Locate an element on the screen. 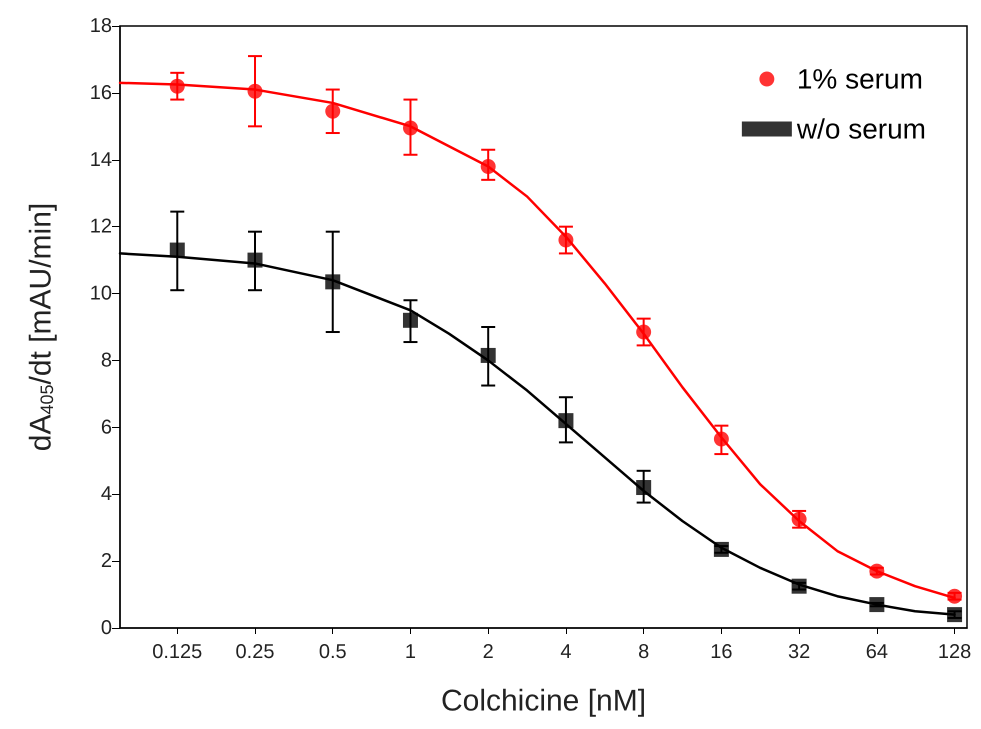 Image resolution: width=981 pixels, height=729 pixels. y-tick-label: 16 is located at coordinates (101, 93).